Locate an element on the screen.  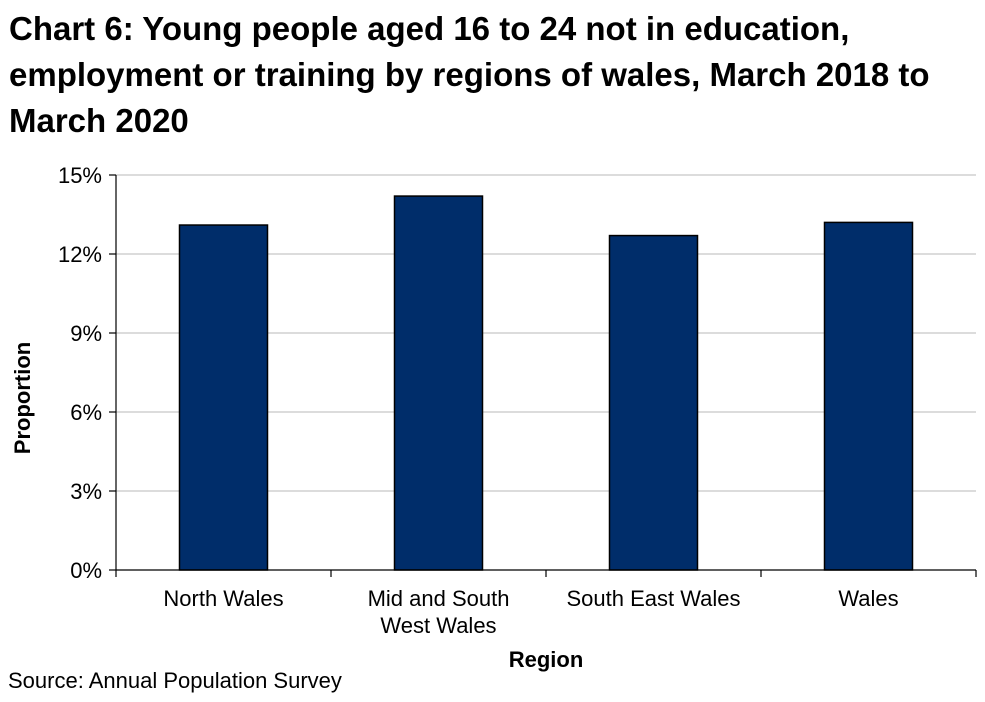
y-tick-label: 15% is located at coordinates (80, 175).